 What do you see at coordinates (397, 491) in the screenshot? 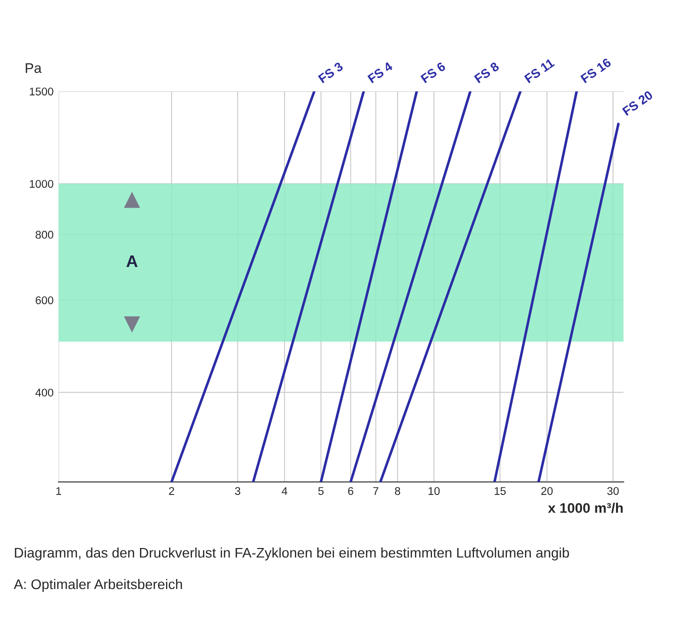
I see `x-tick-label: 8` at bounding box center [397, 491].